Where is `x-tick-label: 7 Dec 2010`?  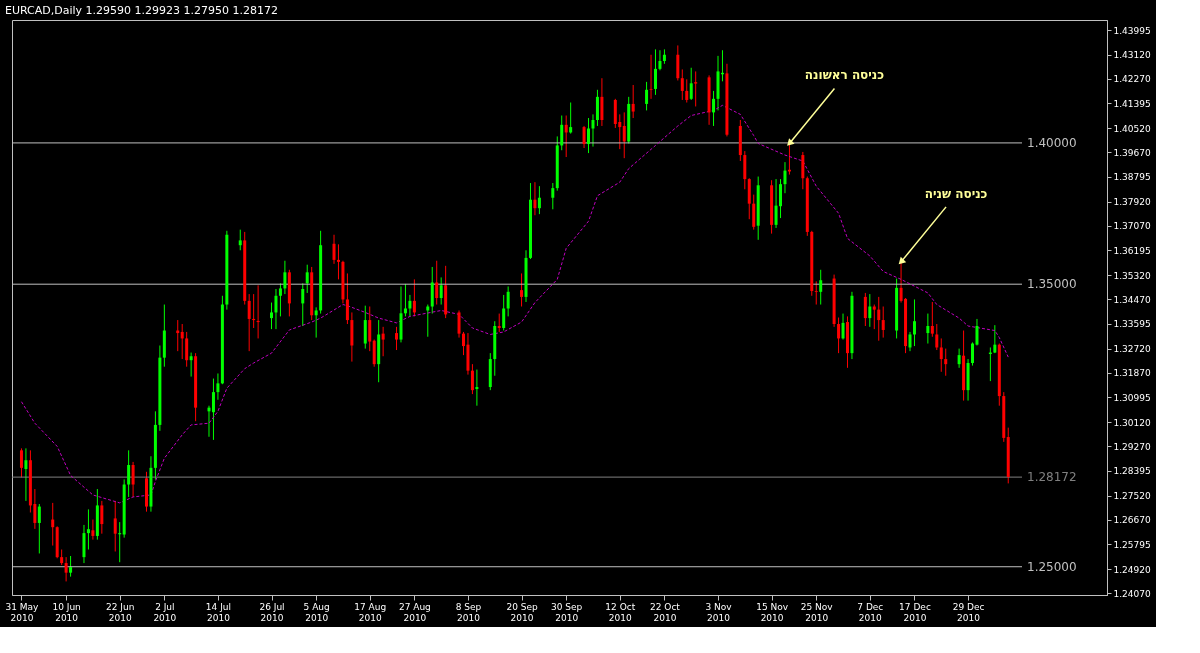 x-tick-label: 7 Dec 2010 is located at coordinates (870, 612).